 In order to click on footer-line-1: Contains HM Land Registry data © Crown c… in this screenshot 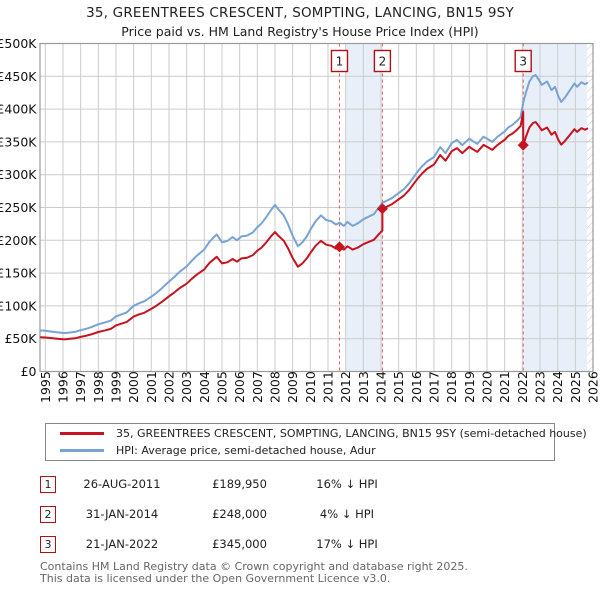, I will do `click(254, 566)`.